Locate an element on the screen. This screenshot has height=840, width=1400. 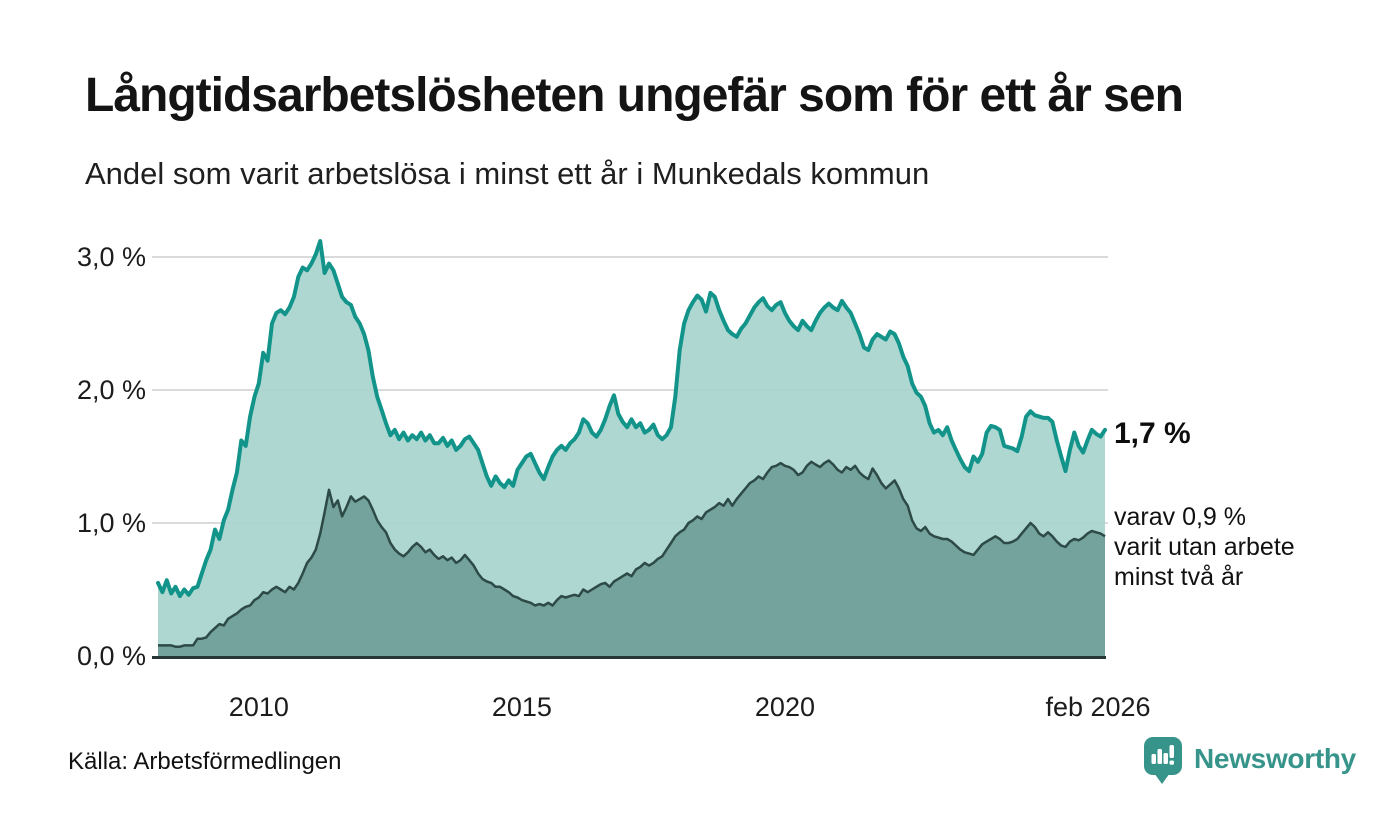
x-axis-tick-label: 2020 is located at coordinates (785, 707).